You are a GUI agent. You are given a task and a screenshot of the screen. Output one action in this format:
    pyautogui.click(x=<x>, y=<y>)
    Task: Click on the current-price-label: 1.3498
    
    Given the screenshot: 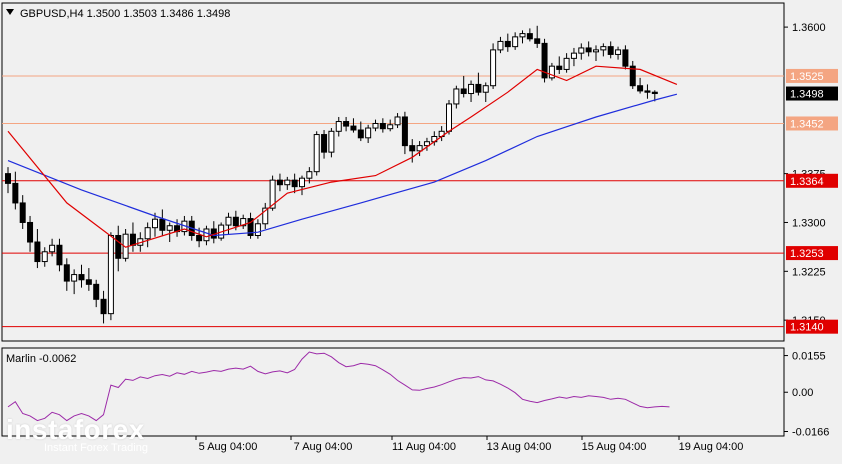 What is the action you would take?
    pyautogui.click(x=807, y=95)
    